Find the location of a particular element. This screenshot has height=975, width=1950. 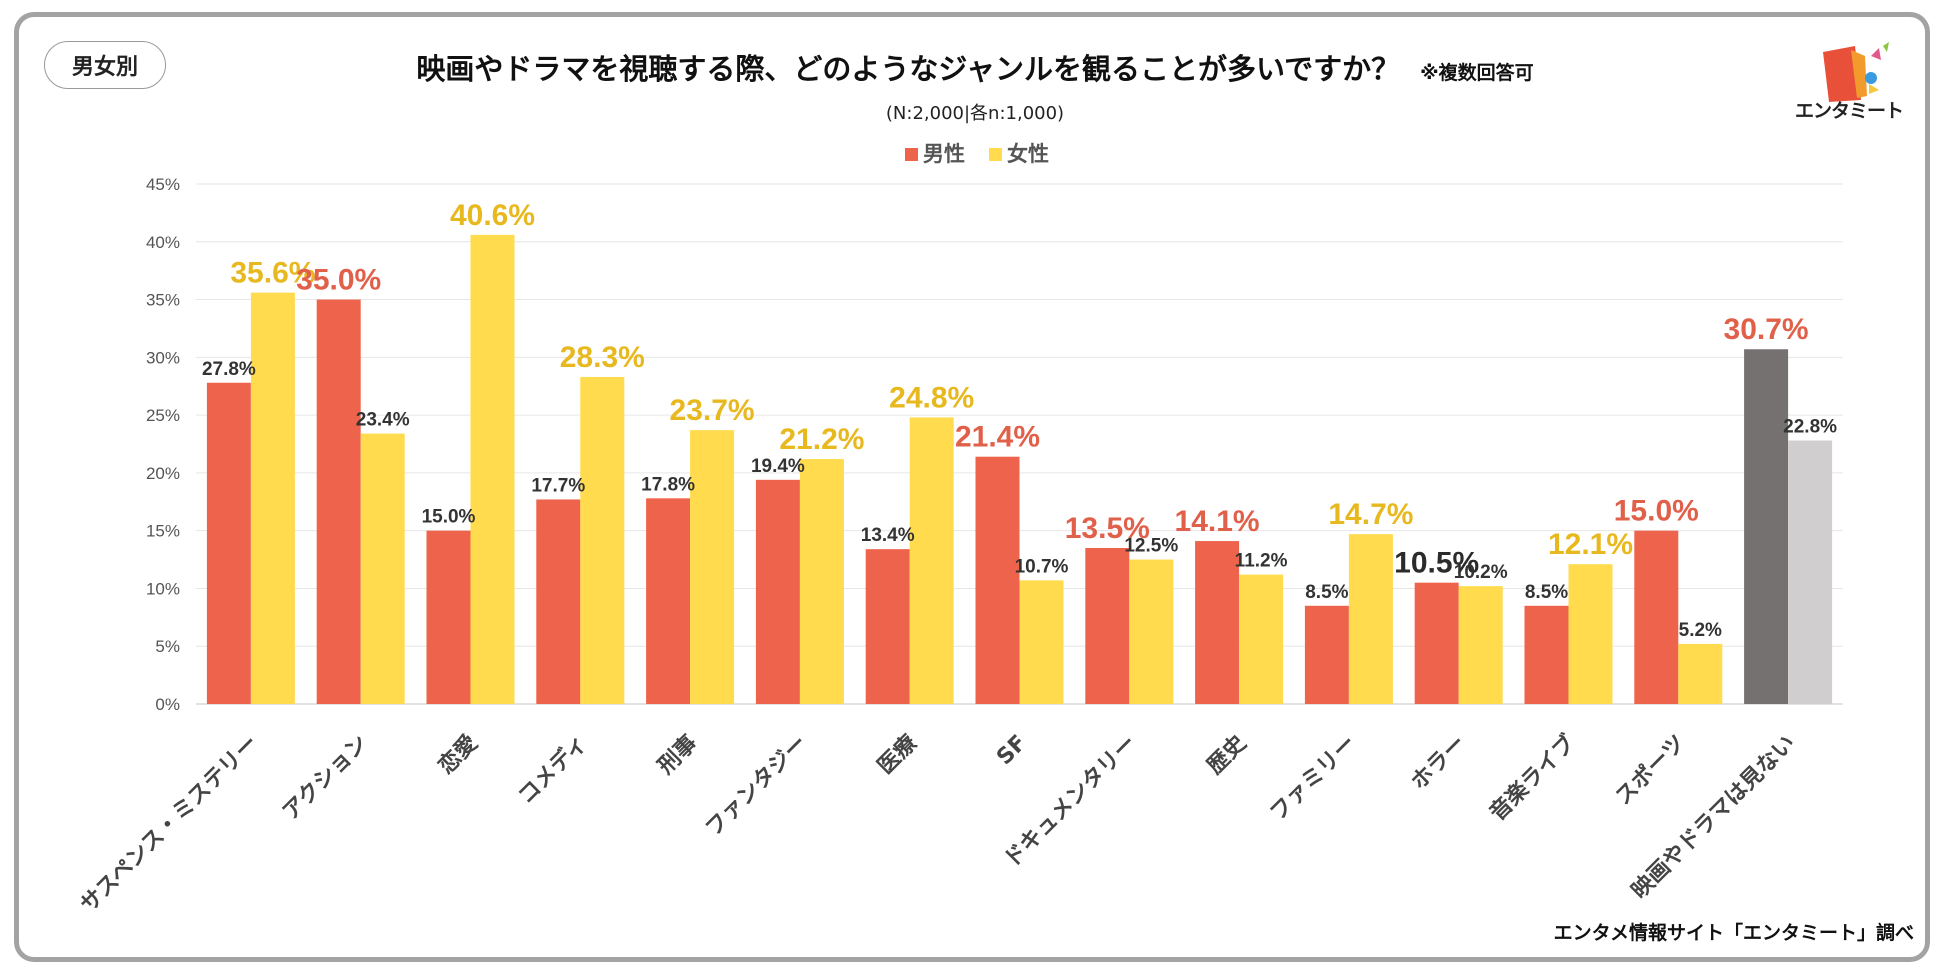

x-tick-label: 音楽ライブ is located at coordinates (1533, 778).